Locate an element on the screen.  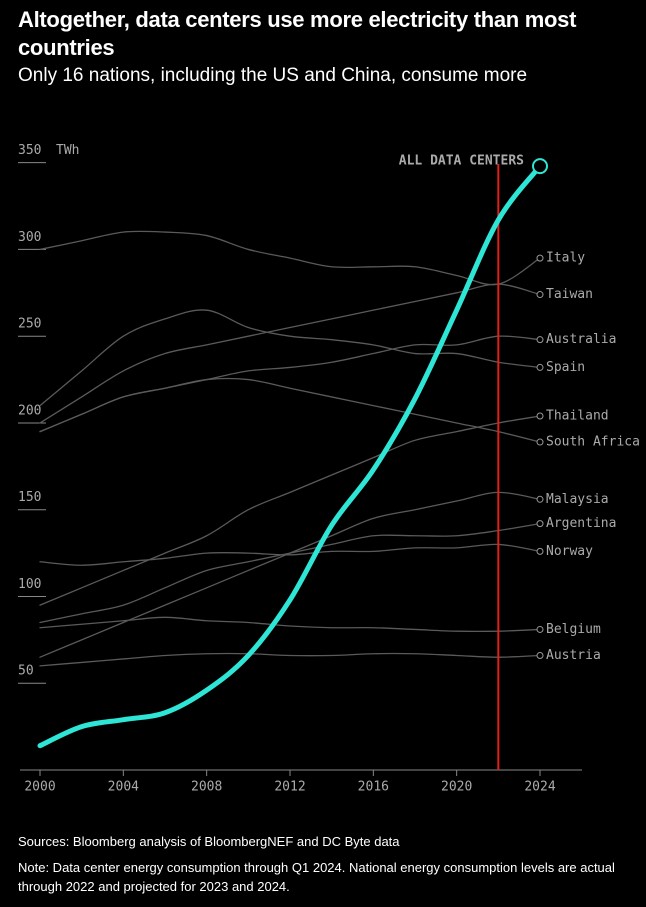
x-tick-label: 2020 is located at coordinates (456, 787).